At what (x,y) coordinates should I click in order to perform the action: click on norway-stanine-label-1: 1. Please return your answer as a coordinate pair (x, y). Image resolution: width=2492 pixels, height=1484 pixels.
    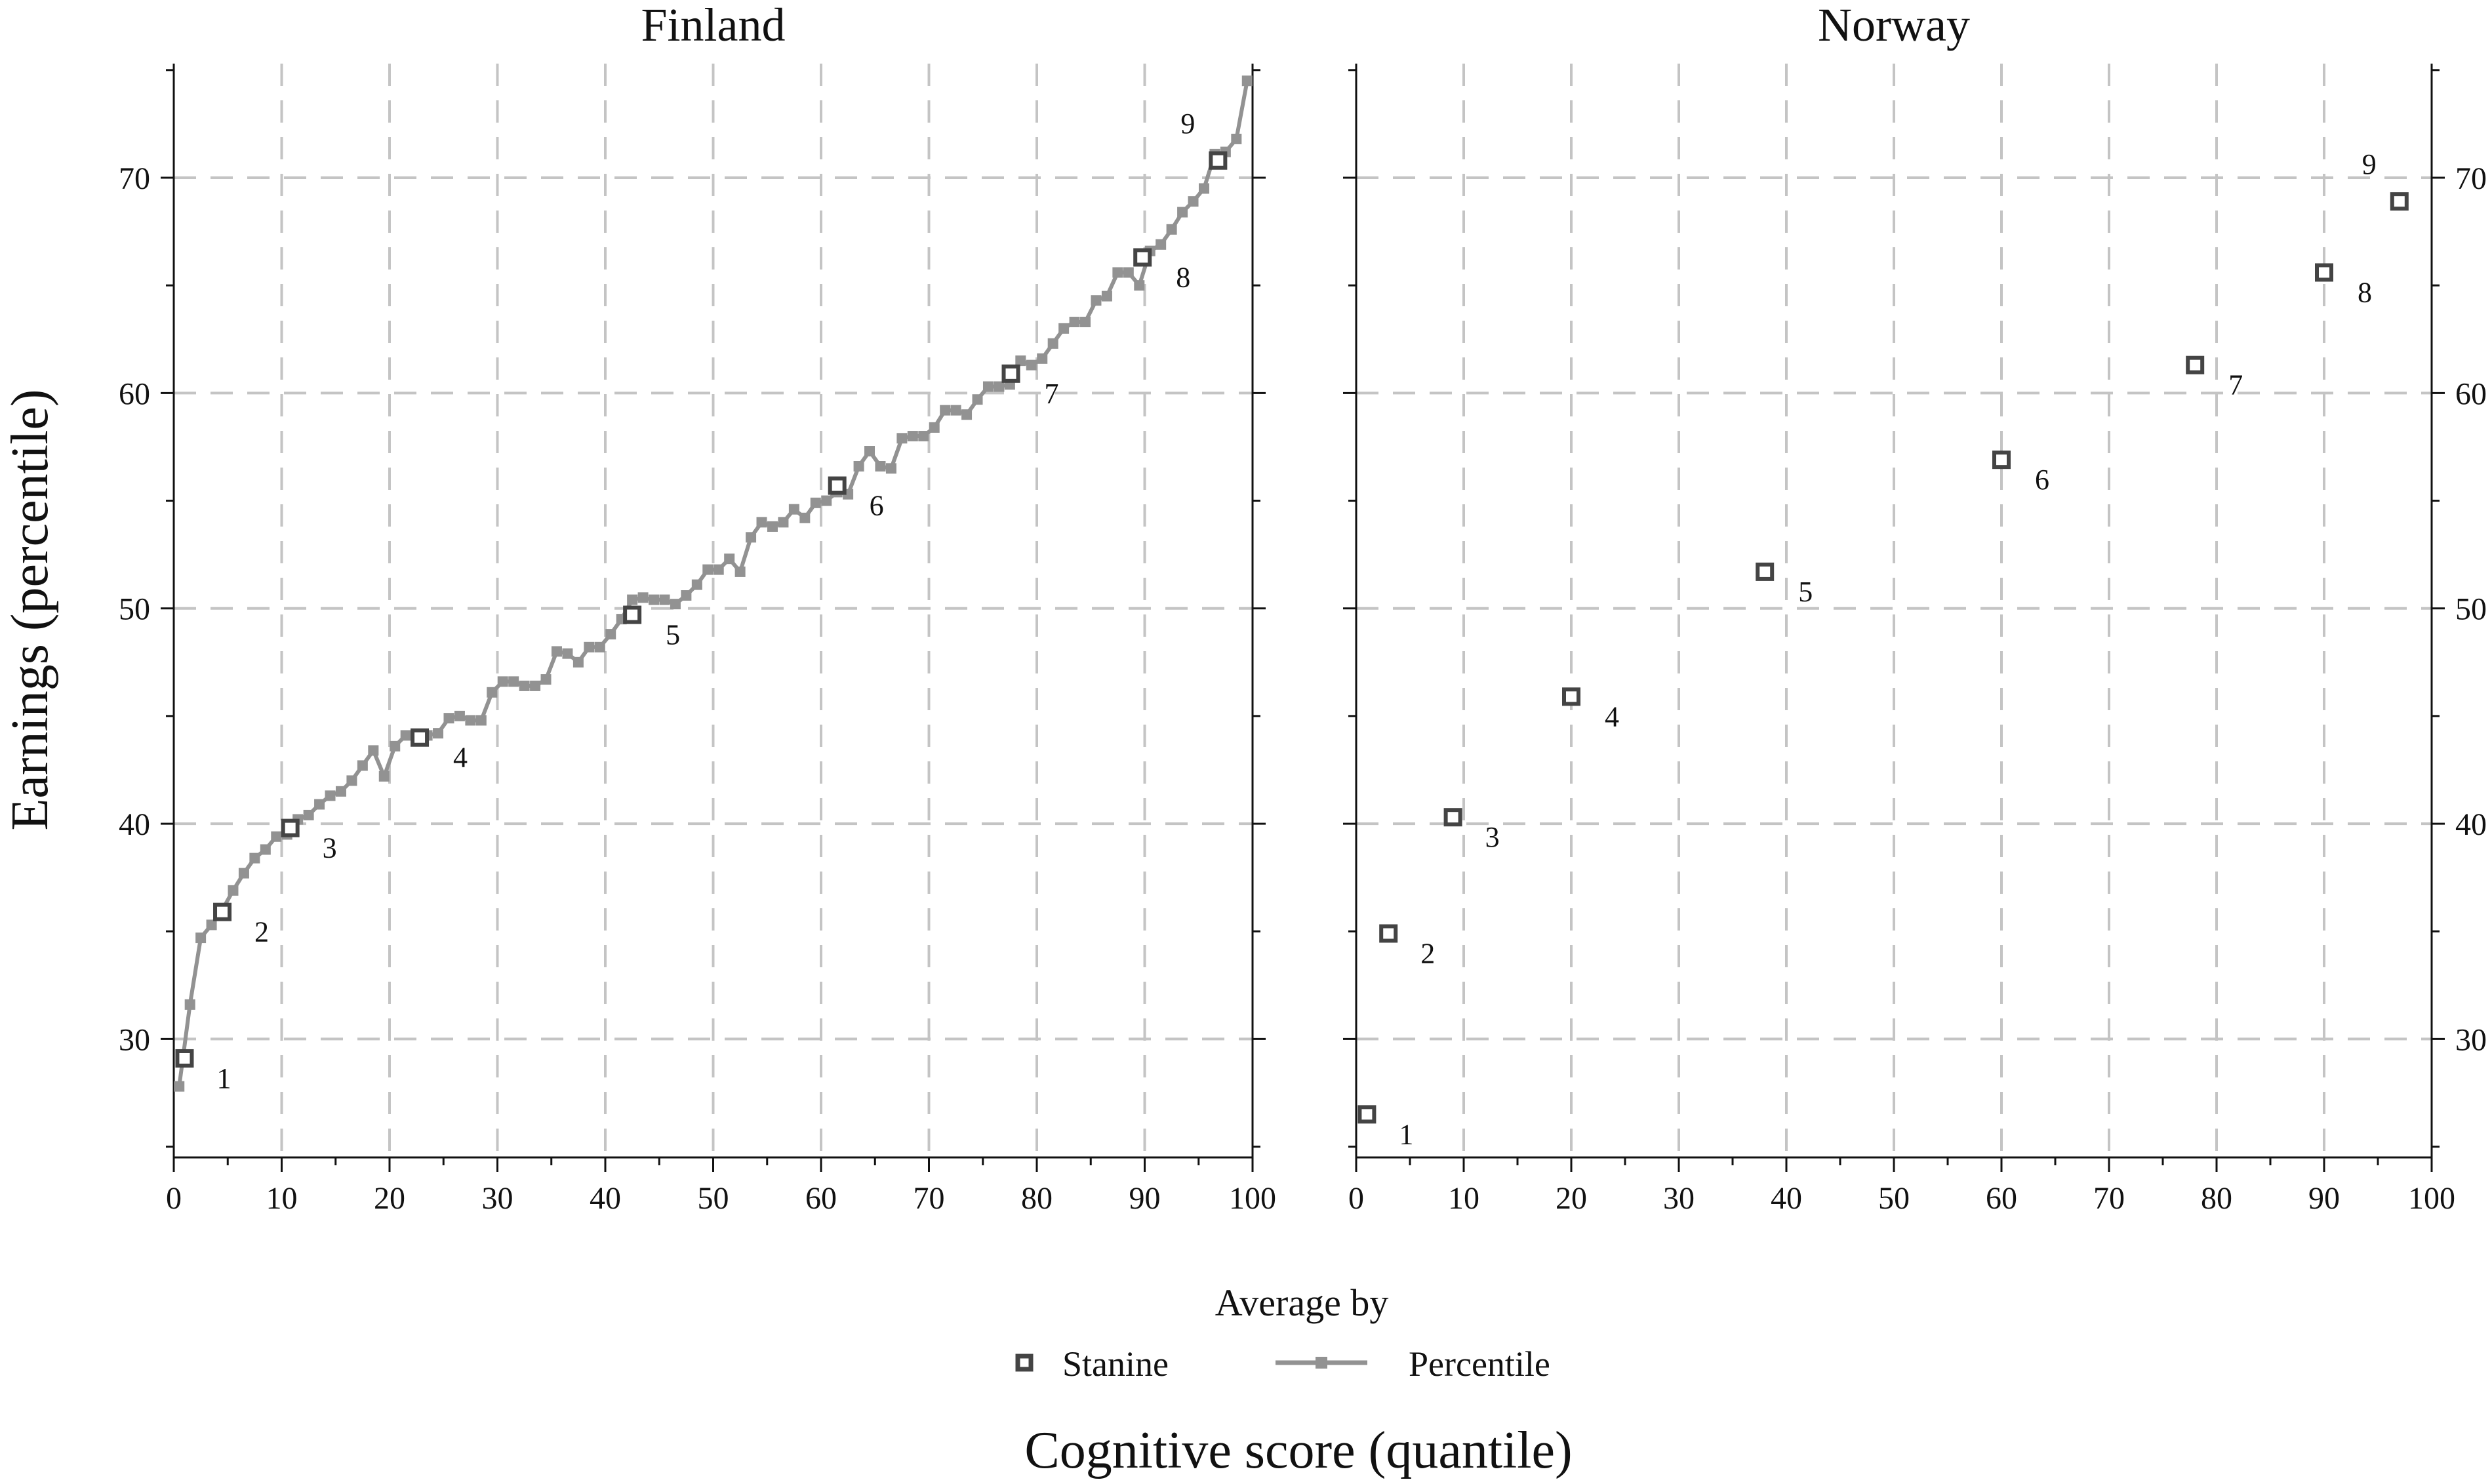
    Looking at the image, I should click on (1406, 1134).